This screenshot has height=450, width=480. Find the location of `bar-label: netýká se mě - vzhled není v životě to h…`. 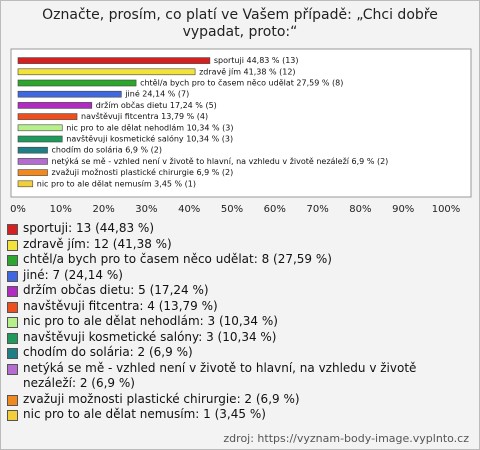

bar-label: netýká se mě - vzhled není v životě to h… is located at coordinates (220, 161).